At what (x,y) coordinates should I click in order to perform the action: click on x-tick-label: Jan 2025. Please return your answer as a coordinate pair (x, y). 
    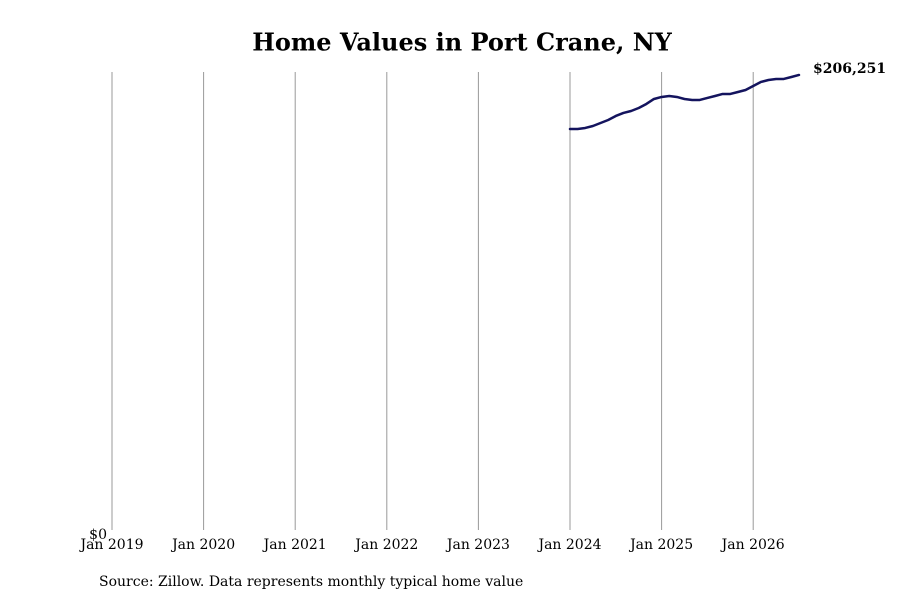
    Looking at the image, I should click on (660, 545).